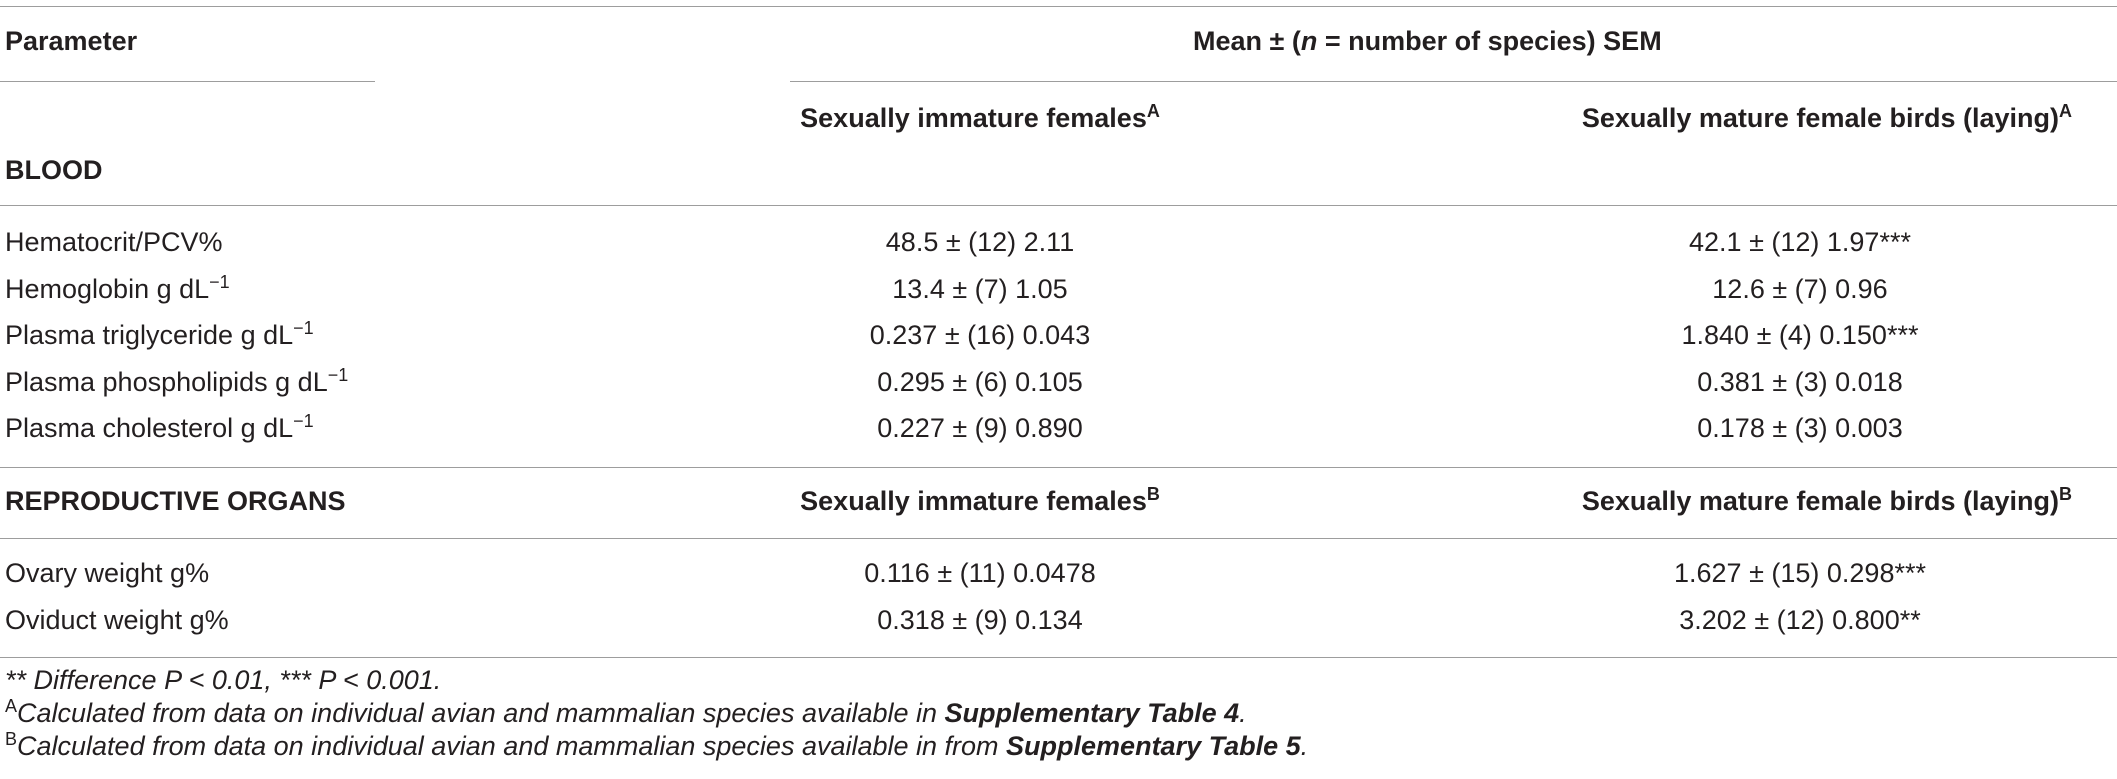 Image resolution: width=2117 pixels, height=779 pixels. Describe the element at coordinates (1800, 335) in the screenshot. I see `row-value-mature: 1.840 ± (4) 0.150***` at that location.